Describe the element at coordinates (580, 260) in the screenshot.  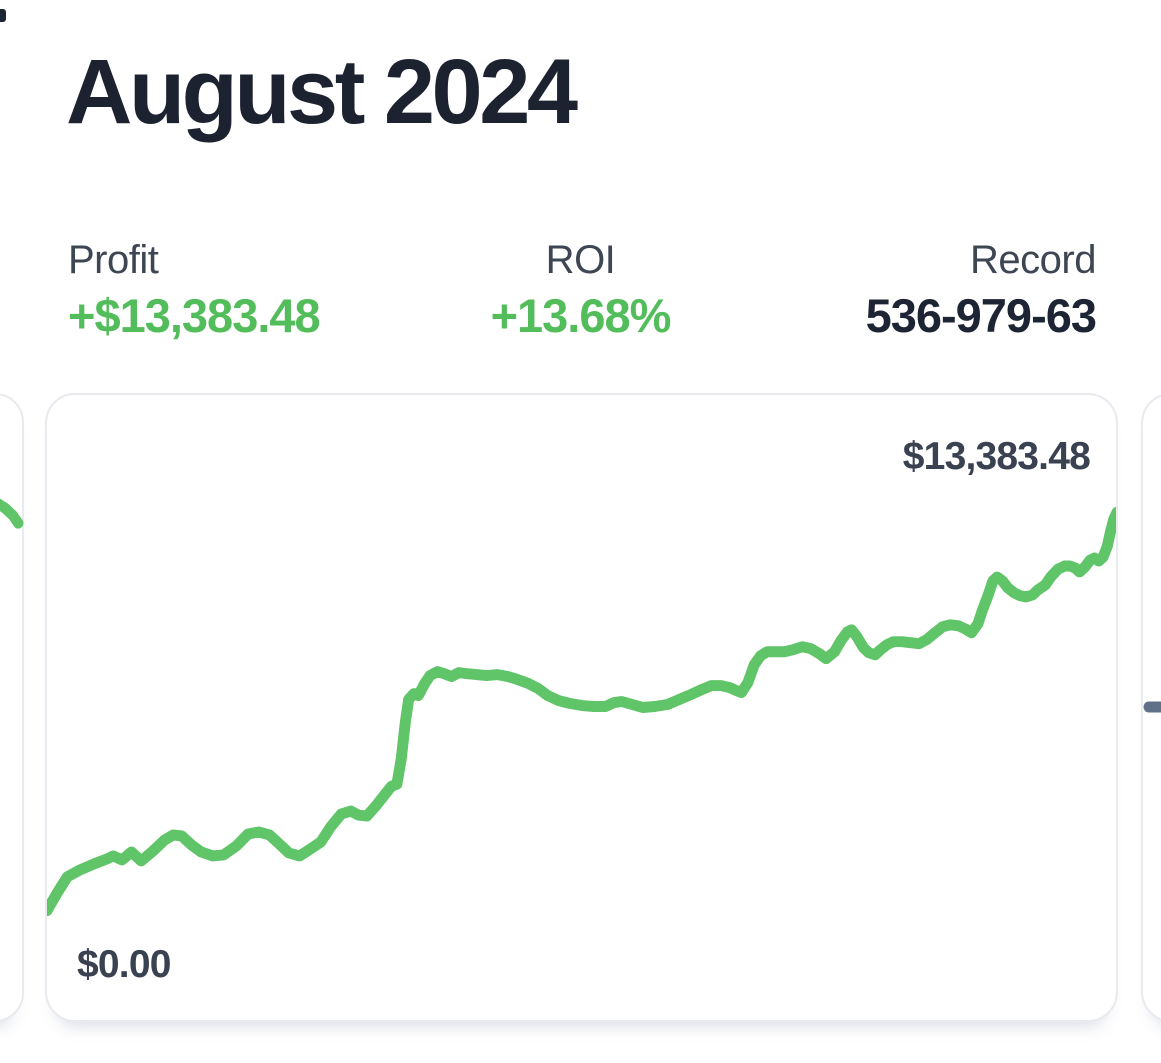
I see `roi-label: ROI` at that location.